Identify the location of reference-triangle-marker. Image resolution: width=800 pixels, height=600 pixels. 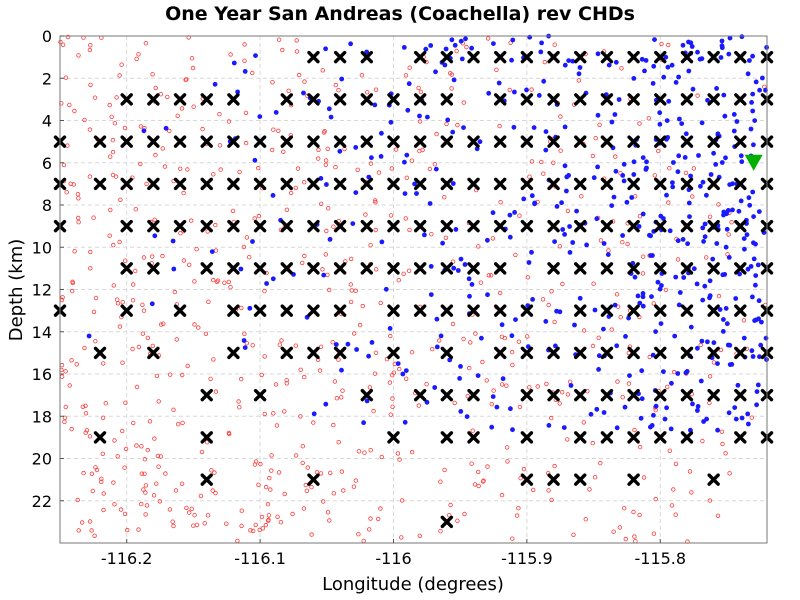
(753, 162).